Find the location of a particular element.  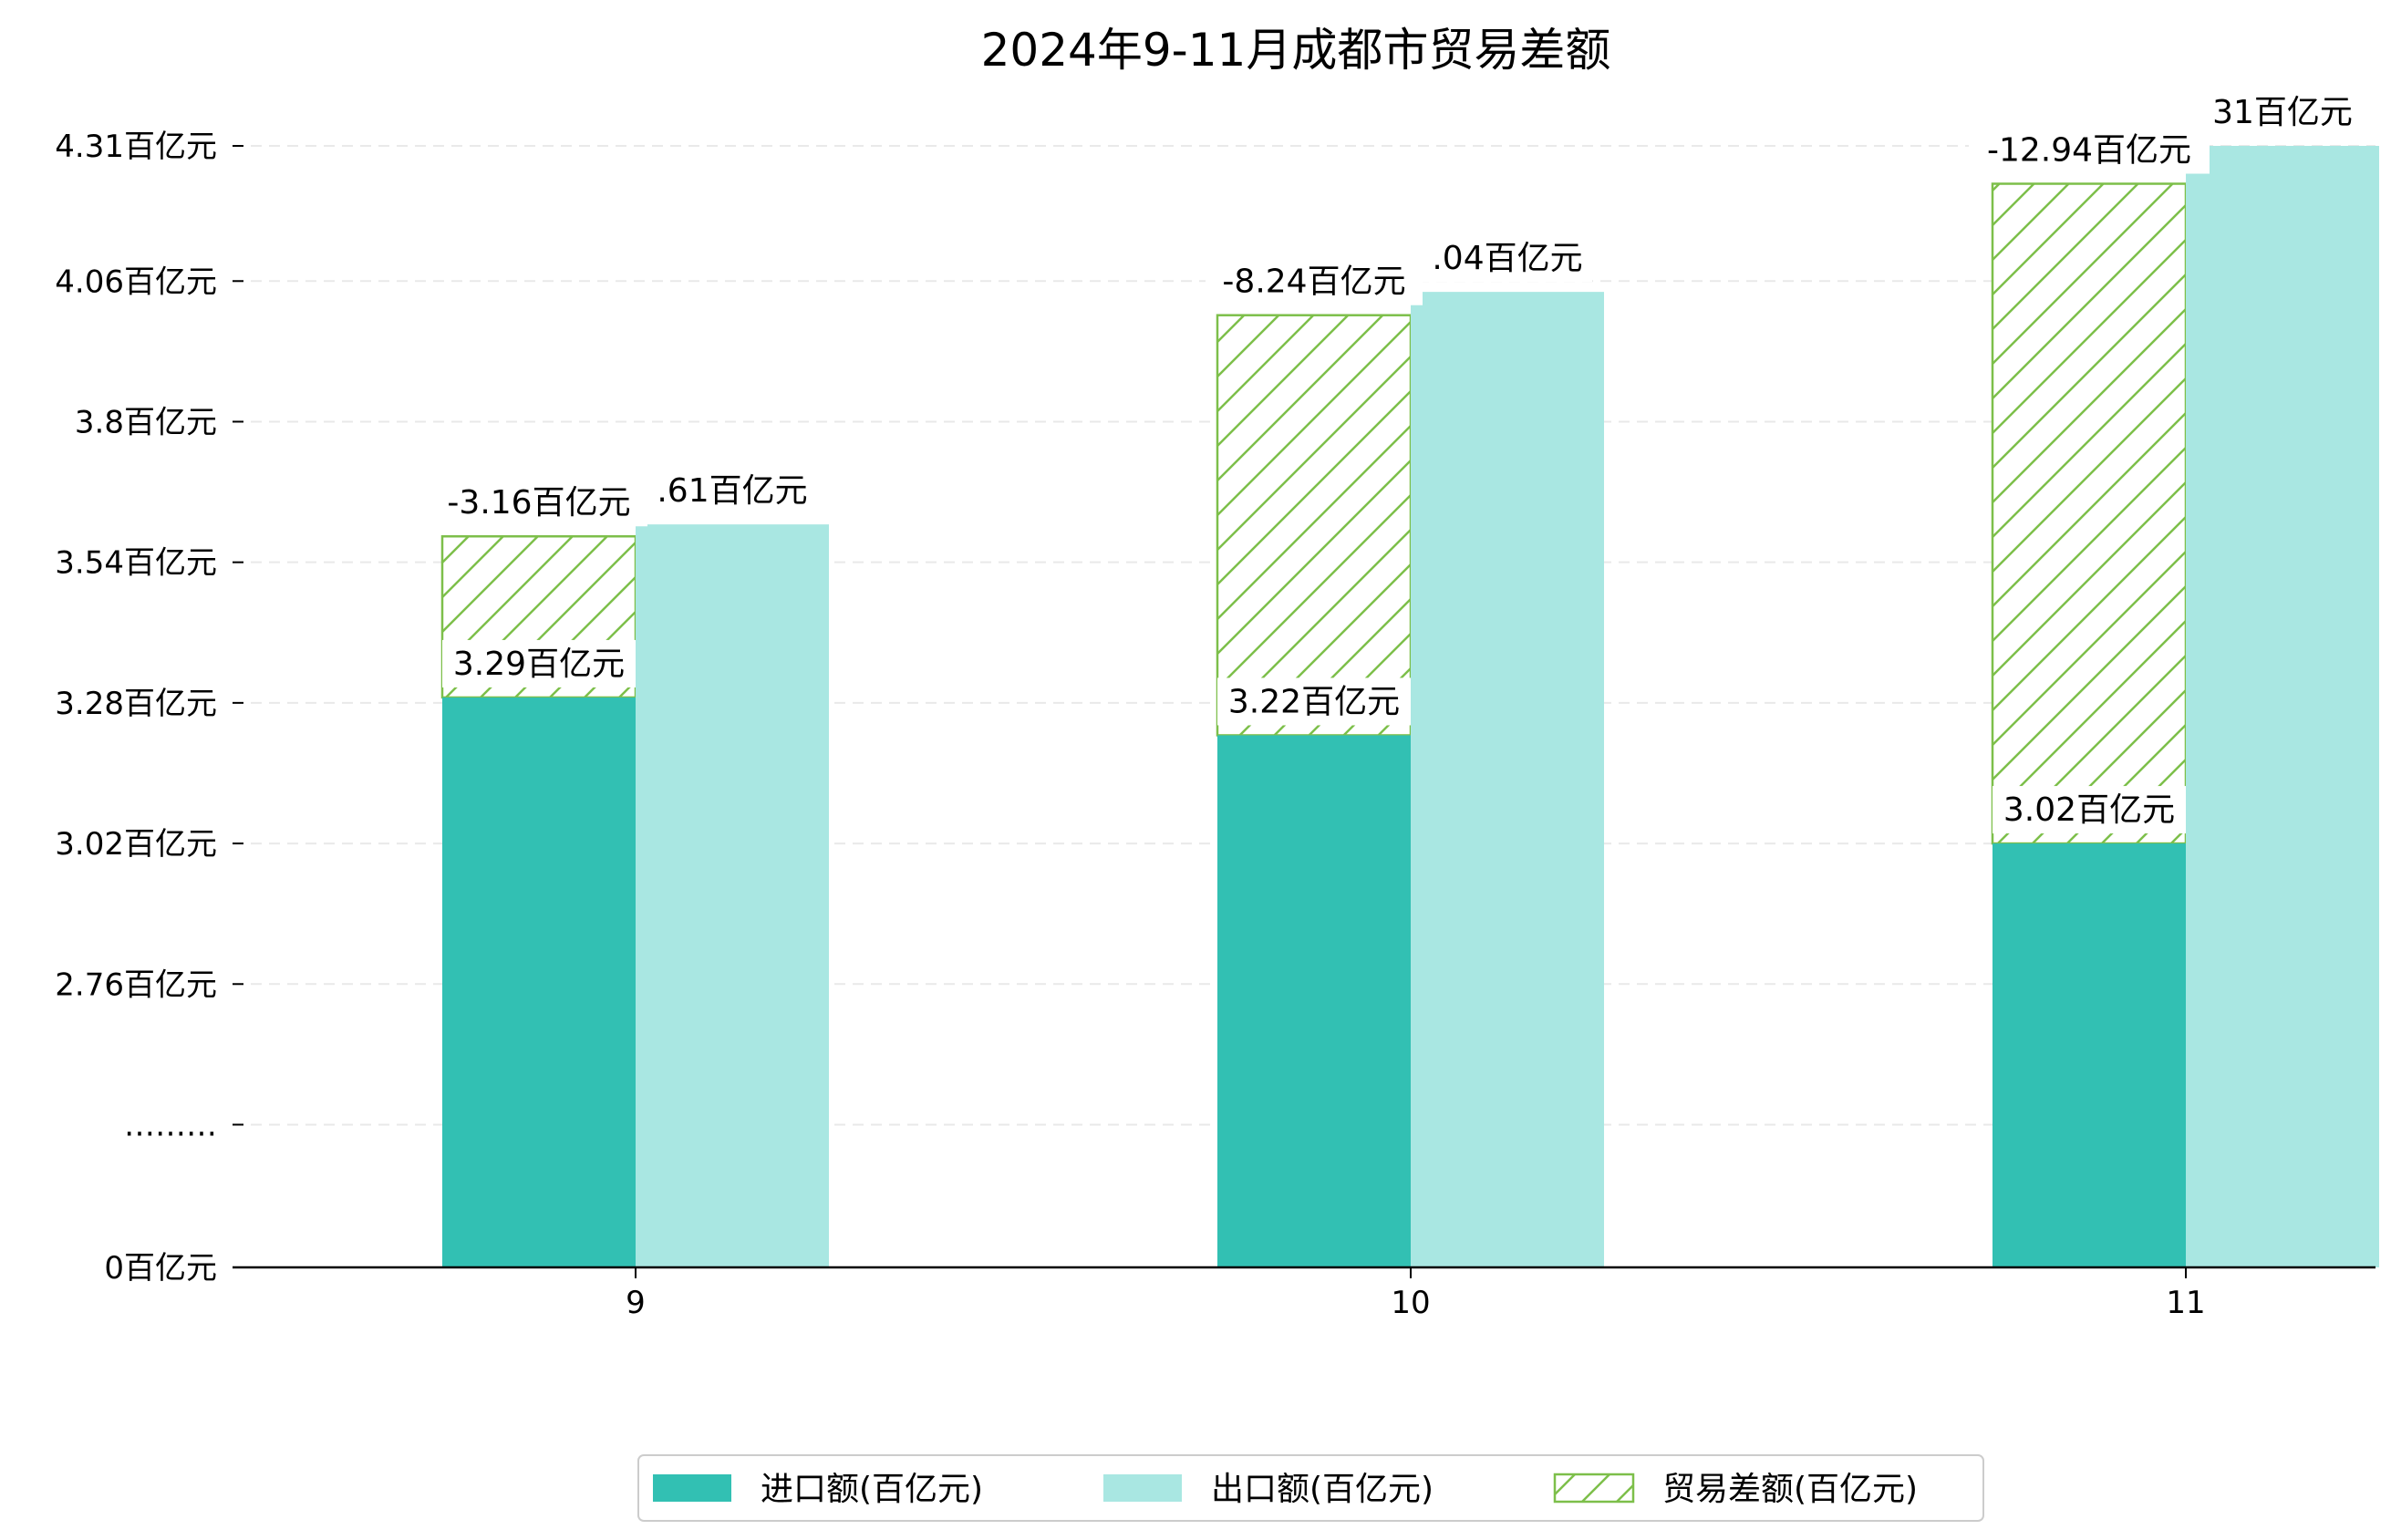

x-tick-label: 11 is located at coordinates (2185, 1303).